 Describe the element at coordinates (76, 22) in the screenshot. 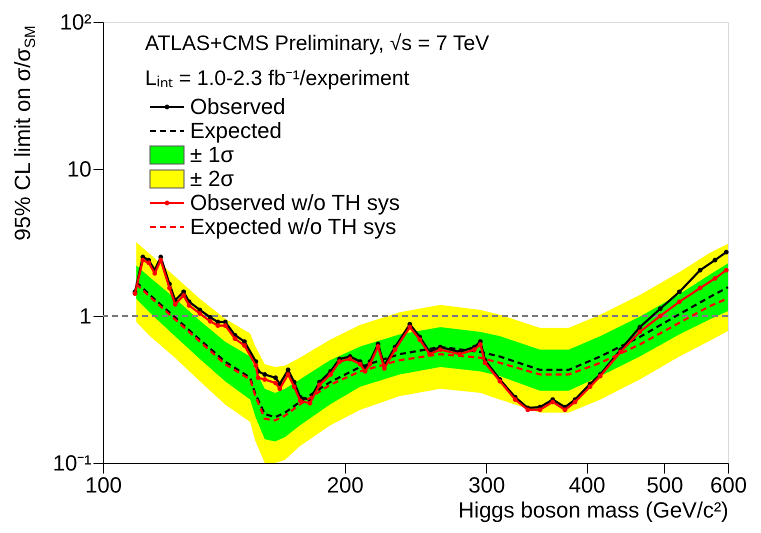

I see `y-tick-label: 10²` at that location.